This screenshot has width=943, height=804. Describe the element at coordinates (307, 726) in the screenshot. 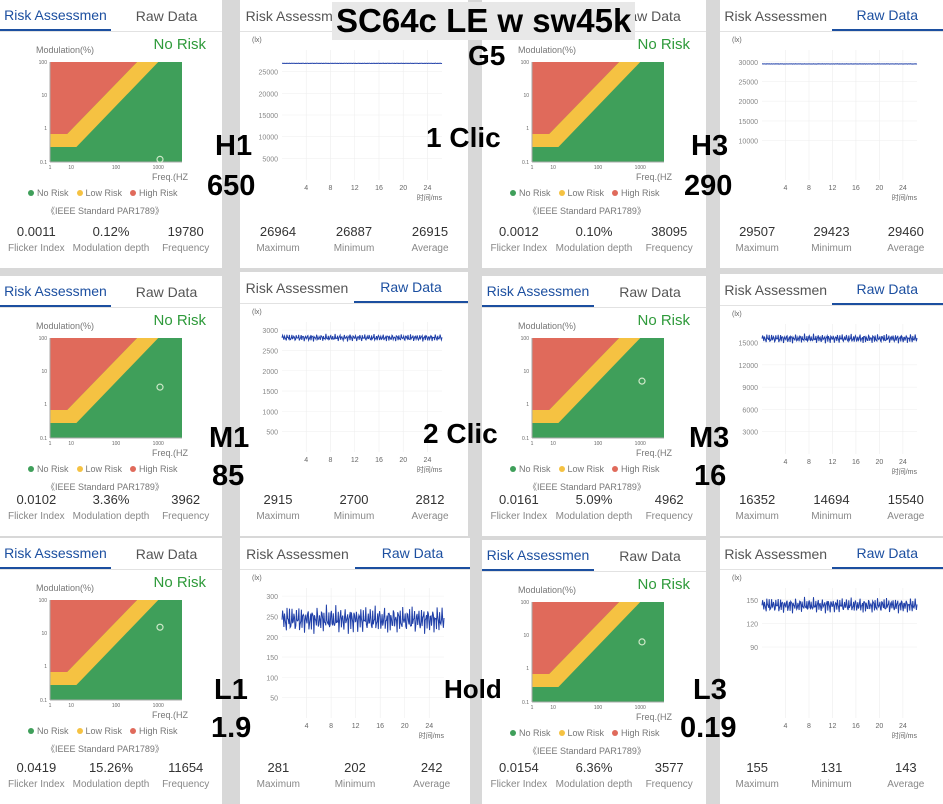

I see `x-tick-label: 4` at that location.